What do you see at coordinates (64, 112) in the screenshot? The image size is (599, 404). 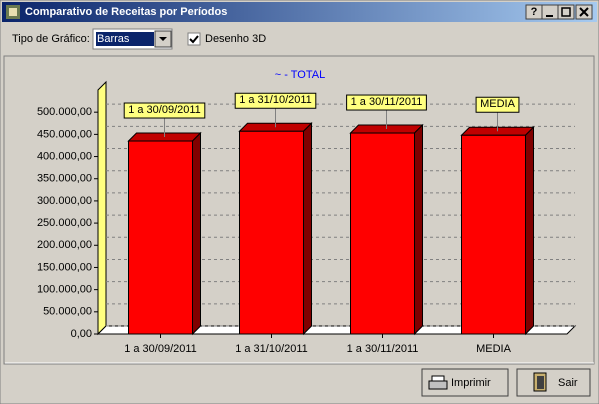 I see `y-tick-label: 500.000,00` at bounding box center [64, 112].